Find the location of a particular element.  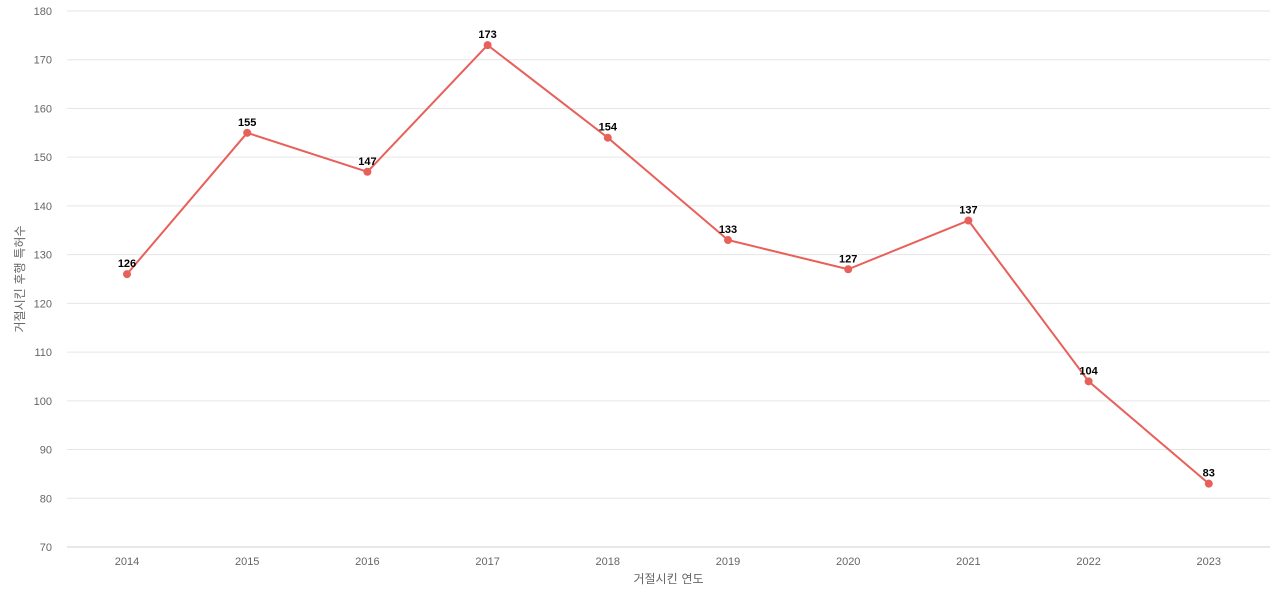

data-label: 133 is located at coordinates (728, 230).